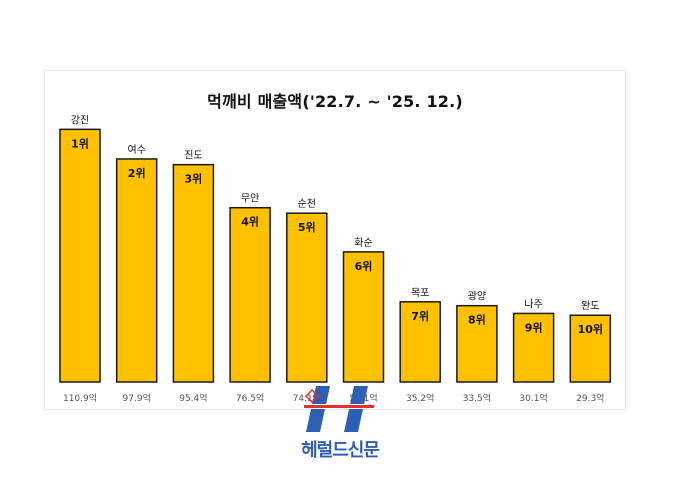 The height and width of the screenshot is (481, 680). Describe the element at coordinates (363, 243) in the screenshot. I see `category-label: 화순` at that location.